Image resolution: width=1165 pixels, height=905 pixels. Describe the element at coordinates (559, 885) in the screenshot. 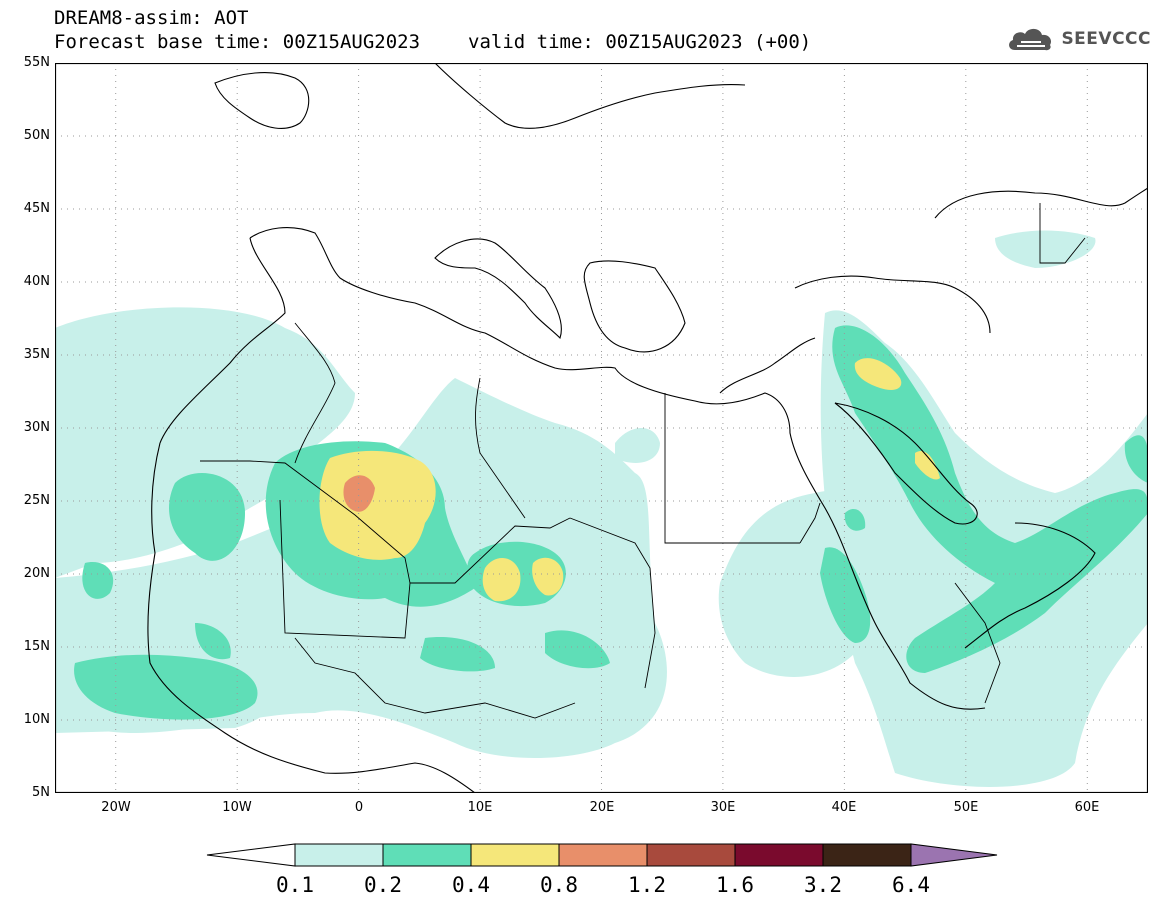

I see `colorbar-label: 0.8` at that location.